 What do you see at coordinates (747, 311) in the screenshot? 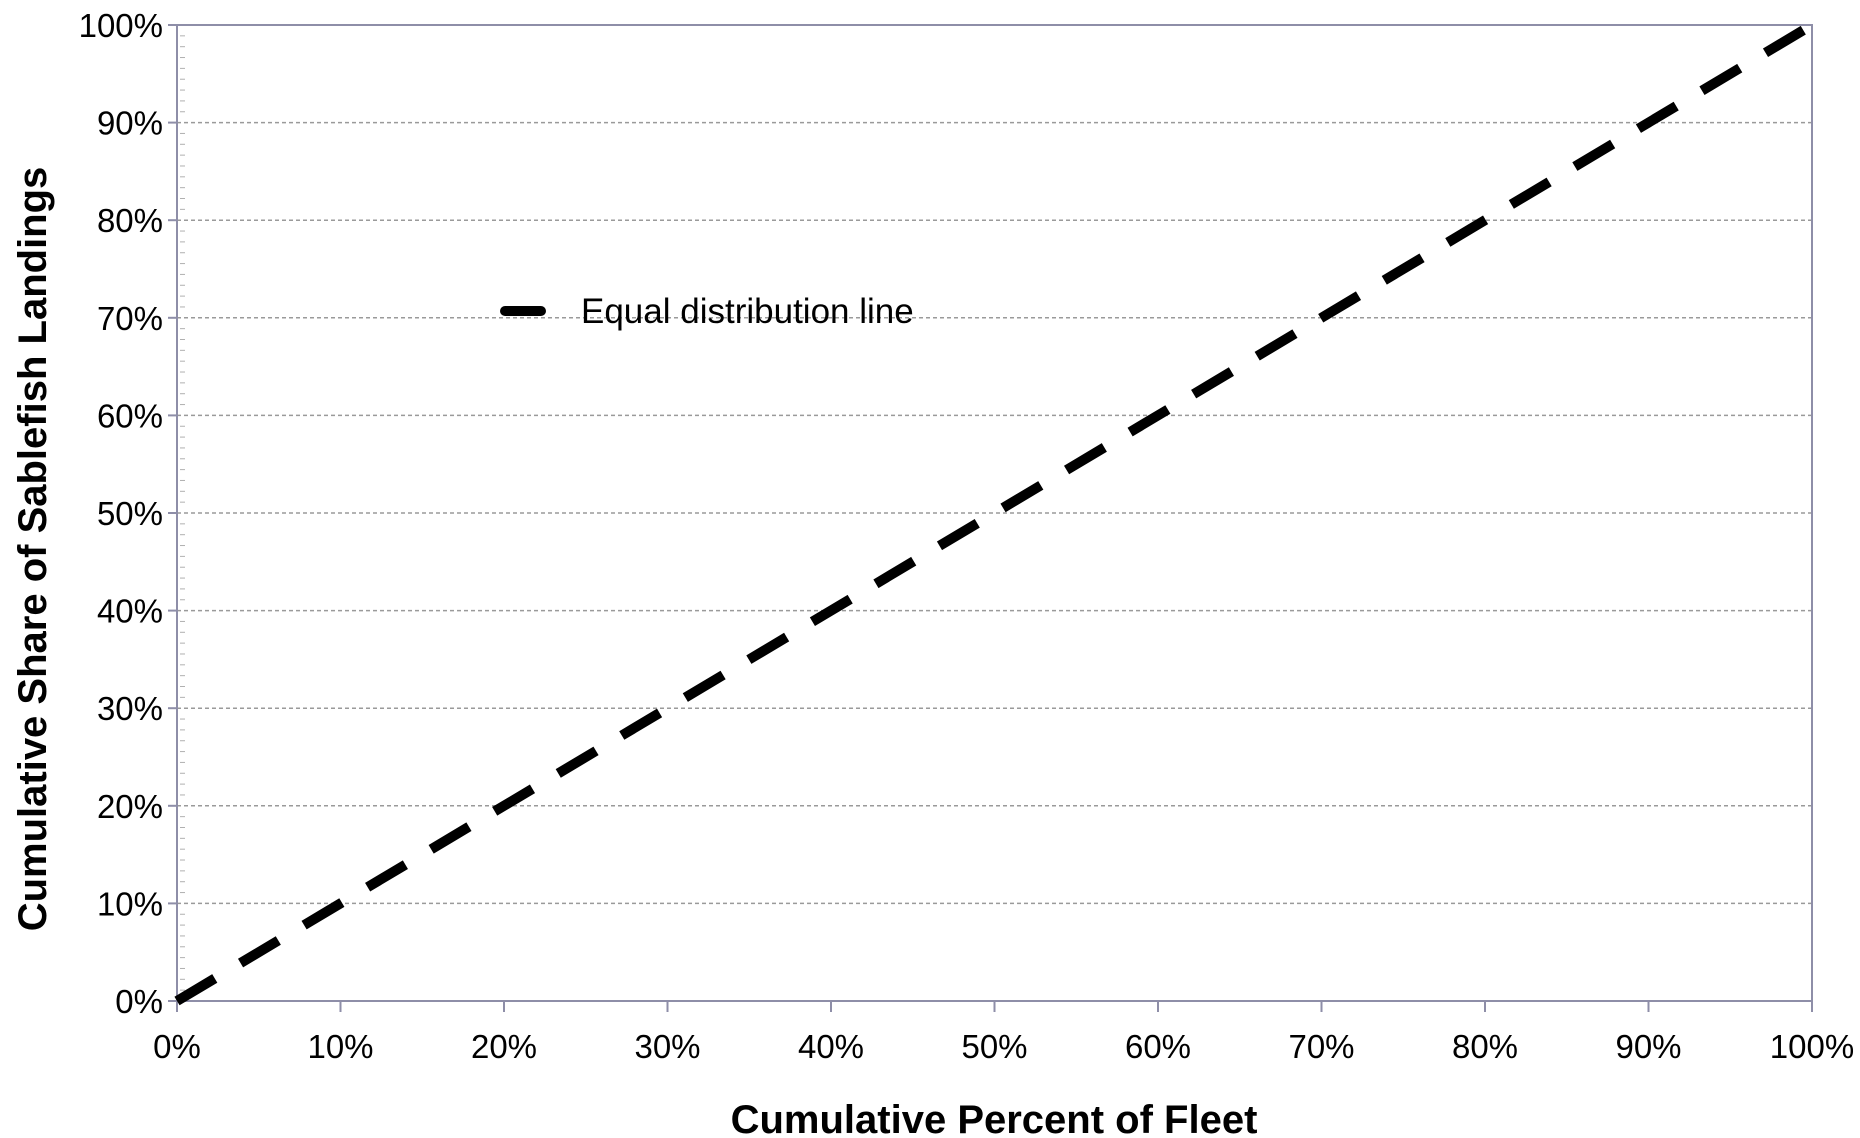
I see `legend-label-equal-distribution: Equal distribution line` at bounding box center [747, 311].